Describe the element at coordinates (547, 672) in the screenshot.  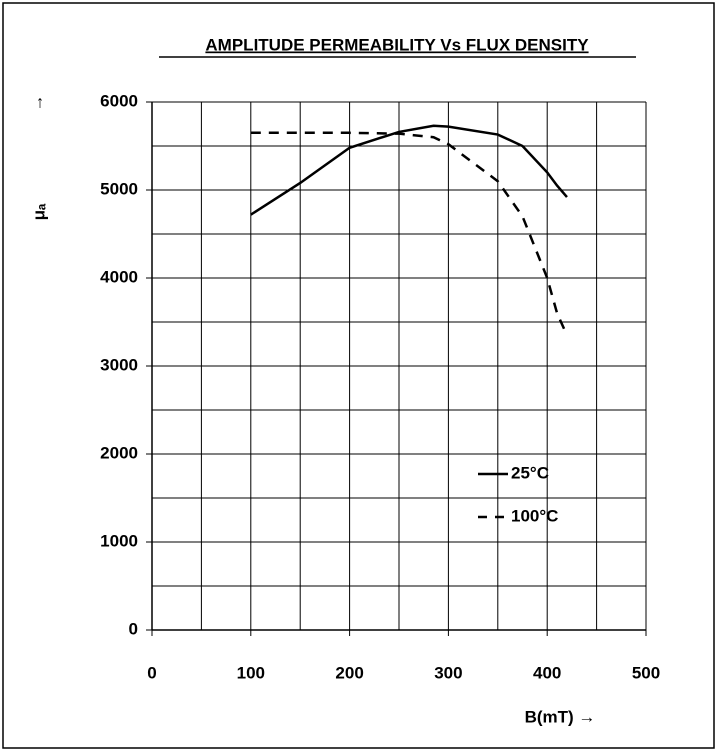
I see `x-tick-label: 400` at that location.